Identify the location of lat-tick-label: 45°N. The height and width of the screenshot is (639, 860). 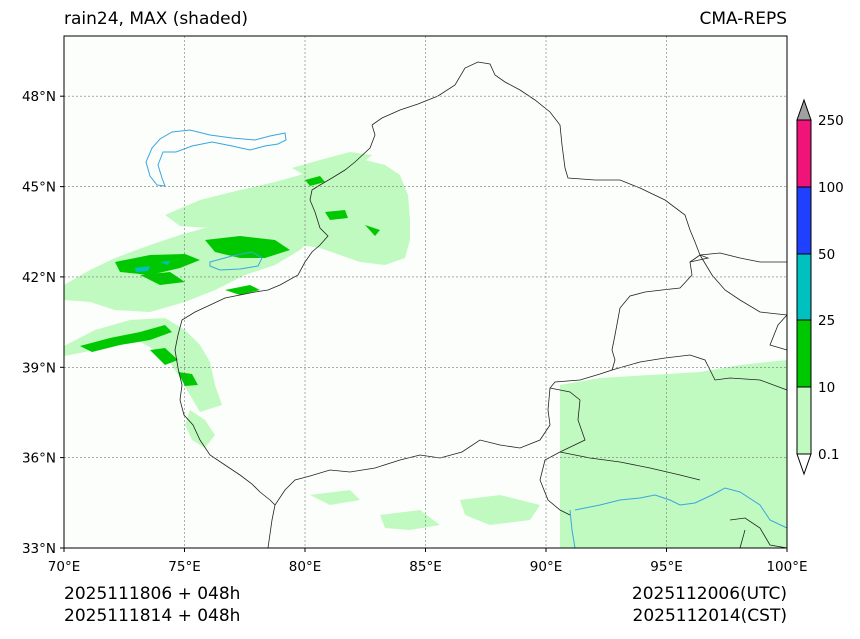
(39, 188).